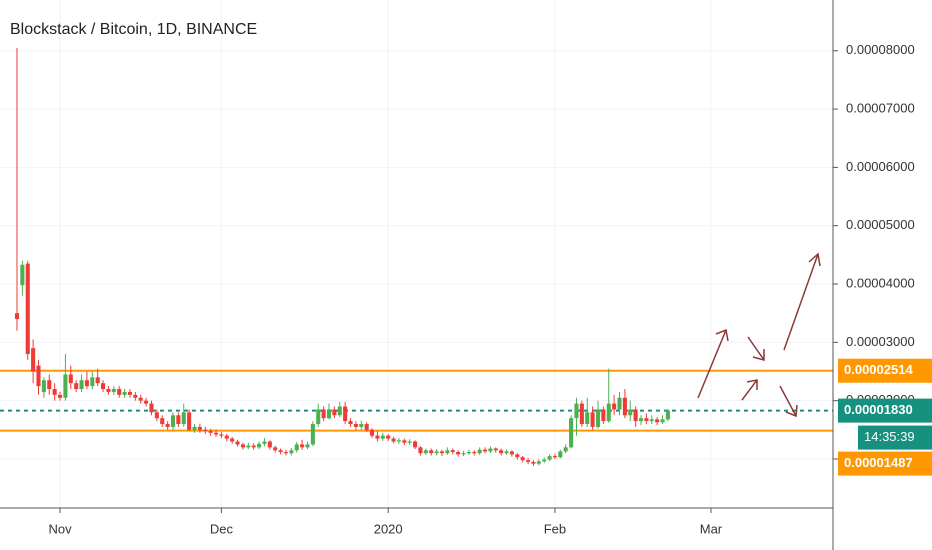 This screenshot has height=550, width=932. What do you see at coordinates (759, 335) in the screenshot?
I see `annotation-arrows` at bounding box center [759, 335].